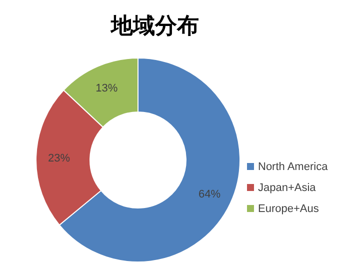 This screenshot has width=340, height=280. I want to click on data-label: 64%, so click(209, 194).